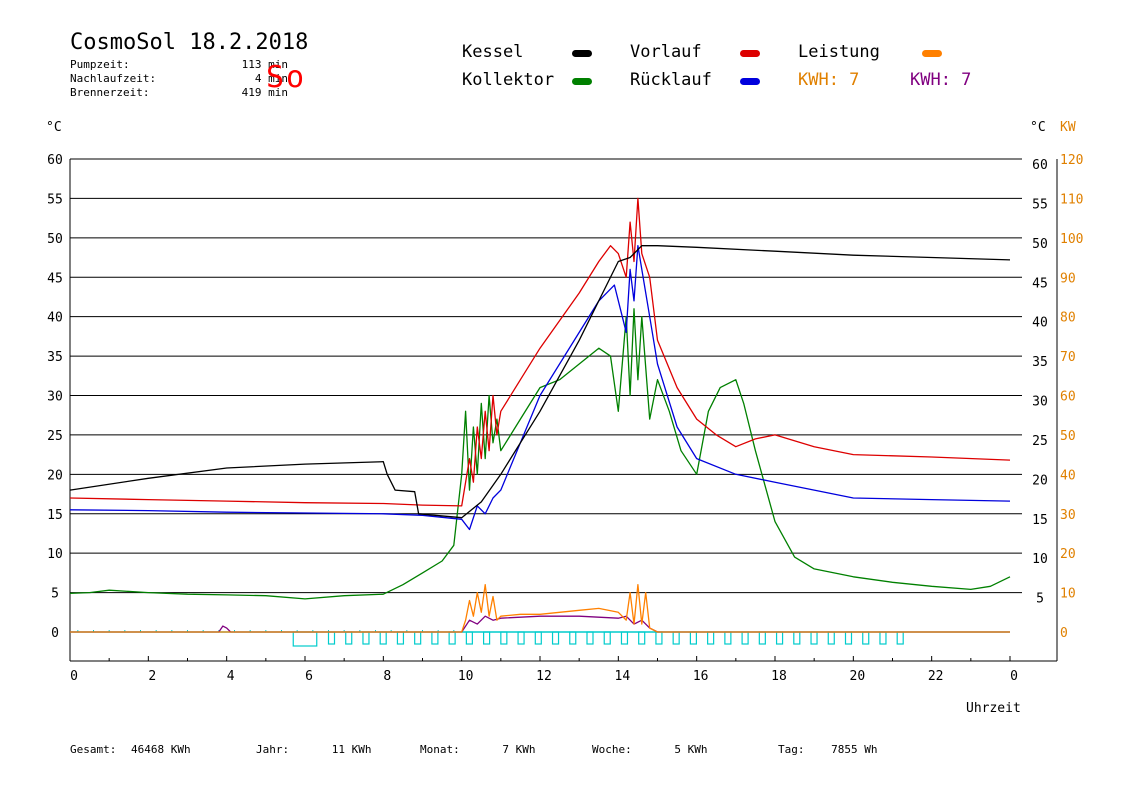 The image size is (1148, 812). Describe the element at coordinates (701, 676) in the screenshot. I see `x-tick-label: 16` at that location.